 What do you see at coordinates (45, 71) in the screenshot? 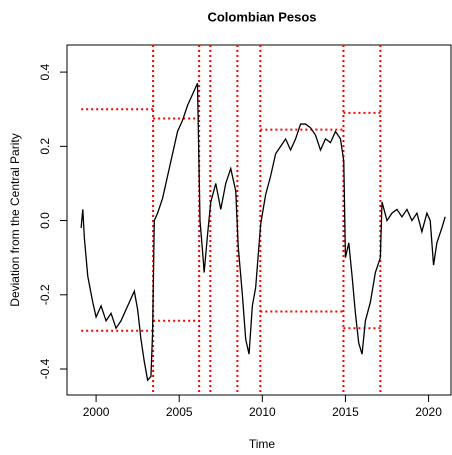
I see `y-tick-label: 0.4` at bounding box center [45, 71].